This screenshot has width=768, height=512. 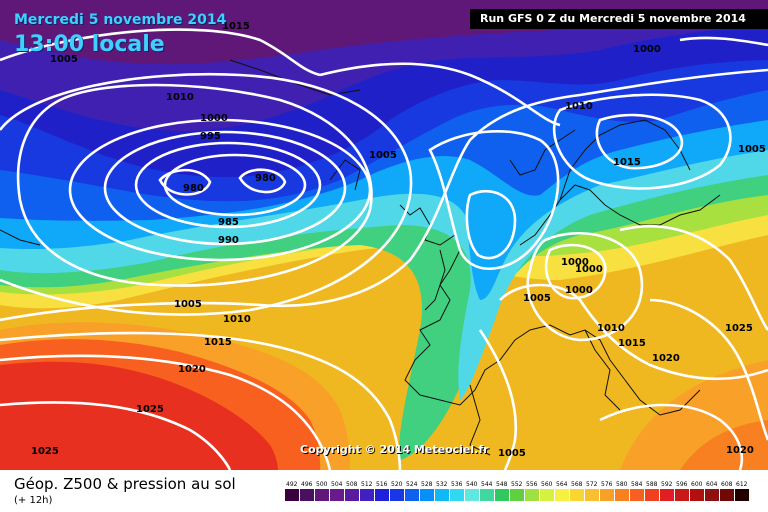 I want to click on scale-tick-label: 608, so click(x=727, y=484).